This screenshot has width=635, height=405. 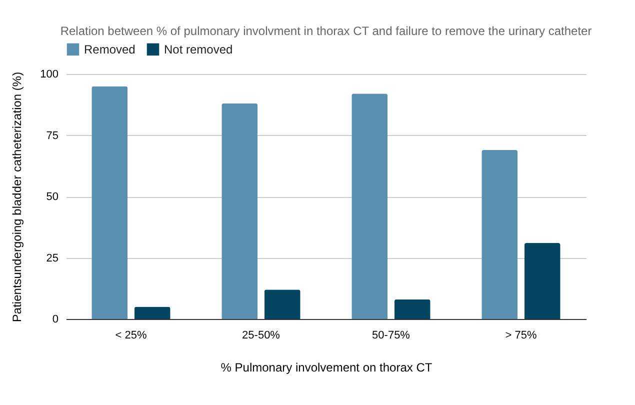 What do you see at coordinates (131, 336) in the screenshot?
I see `x-tick-label: < 25%` at bounding box center [131, 336].